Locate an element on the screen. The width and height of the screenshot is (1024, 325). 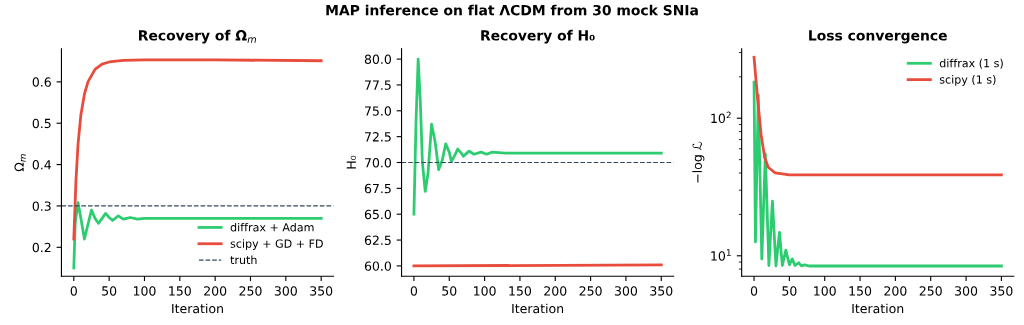
legend-label: scipy + GD + FD is located at coordinates (276, 244).